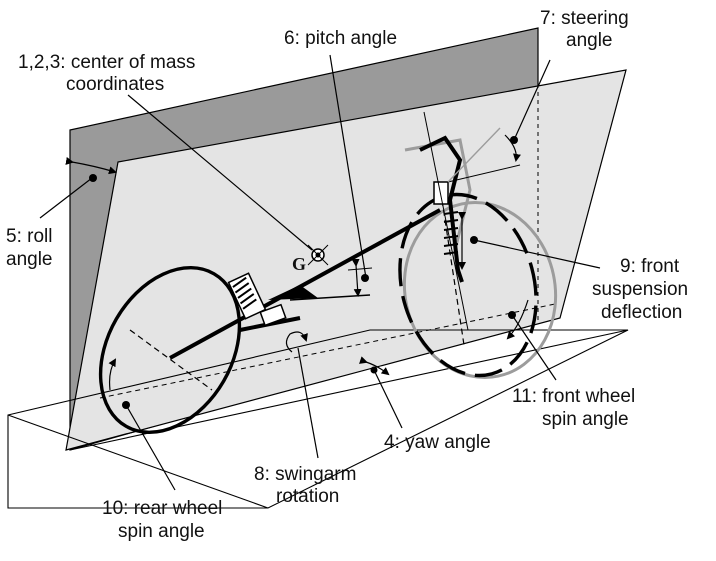 The image size is (716, 561). I want to click on pitch-dot, so click(365, 278).